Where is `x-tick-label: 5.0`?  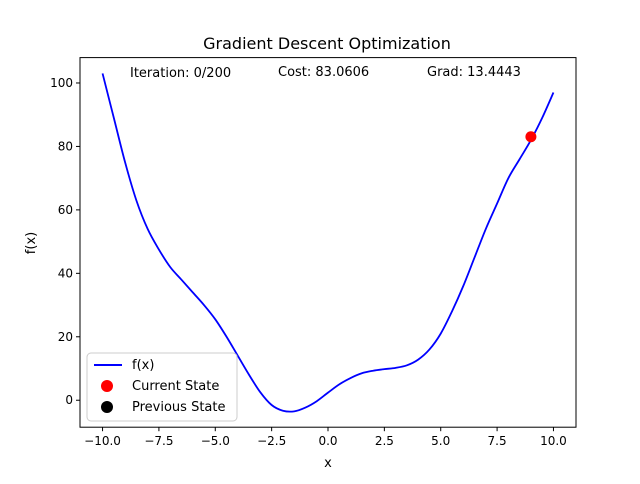
x-tick-label: 5.0 is located at coordinates (440, 441).